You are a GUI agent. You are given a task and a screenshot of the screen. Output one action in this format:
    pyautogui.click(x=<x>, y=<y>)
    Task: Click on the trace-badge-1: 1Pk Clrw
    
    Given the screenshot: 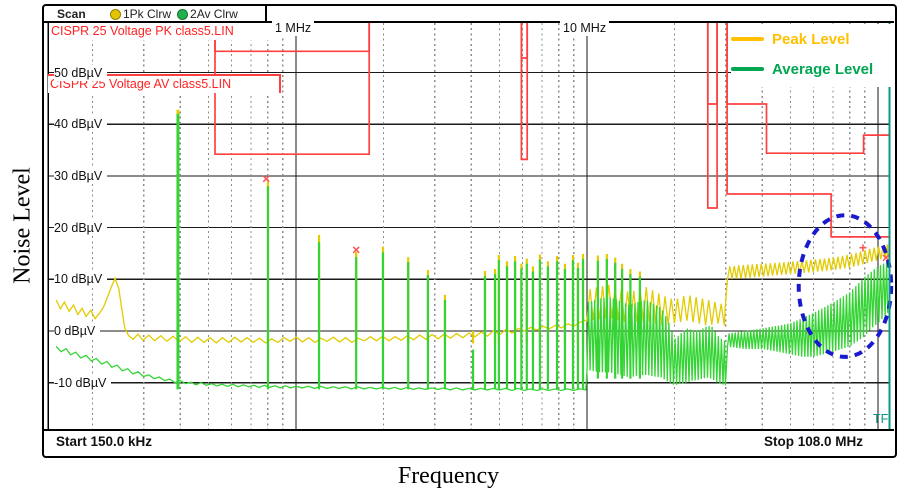 What is the action you would take?
    pyautogui.click(x=140, y=14)
    